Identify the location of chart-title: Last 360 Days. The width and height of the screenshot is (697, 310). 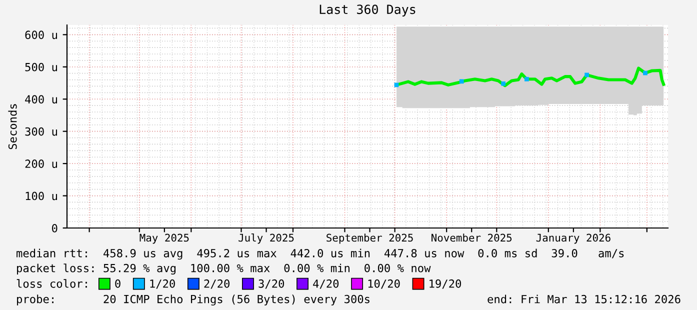
(368, 10).